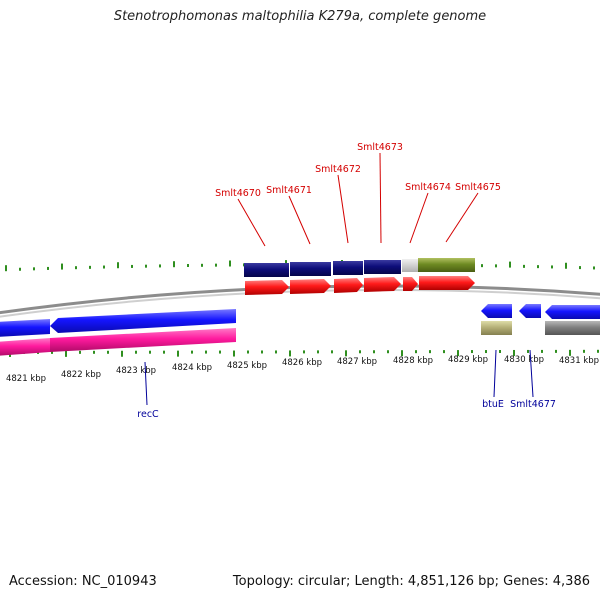 This screenshot has height=600, width=600. Describe the element at coordinates (348, 268) in the screenshot. I see `gene-smlt4672` at that location.